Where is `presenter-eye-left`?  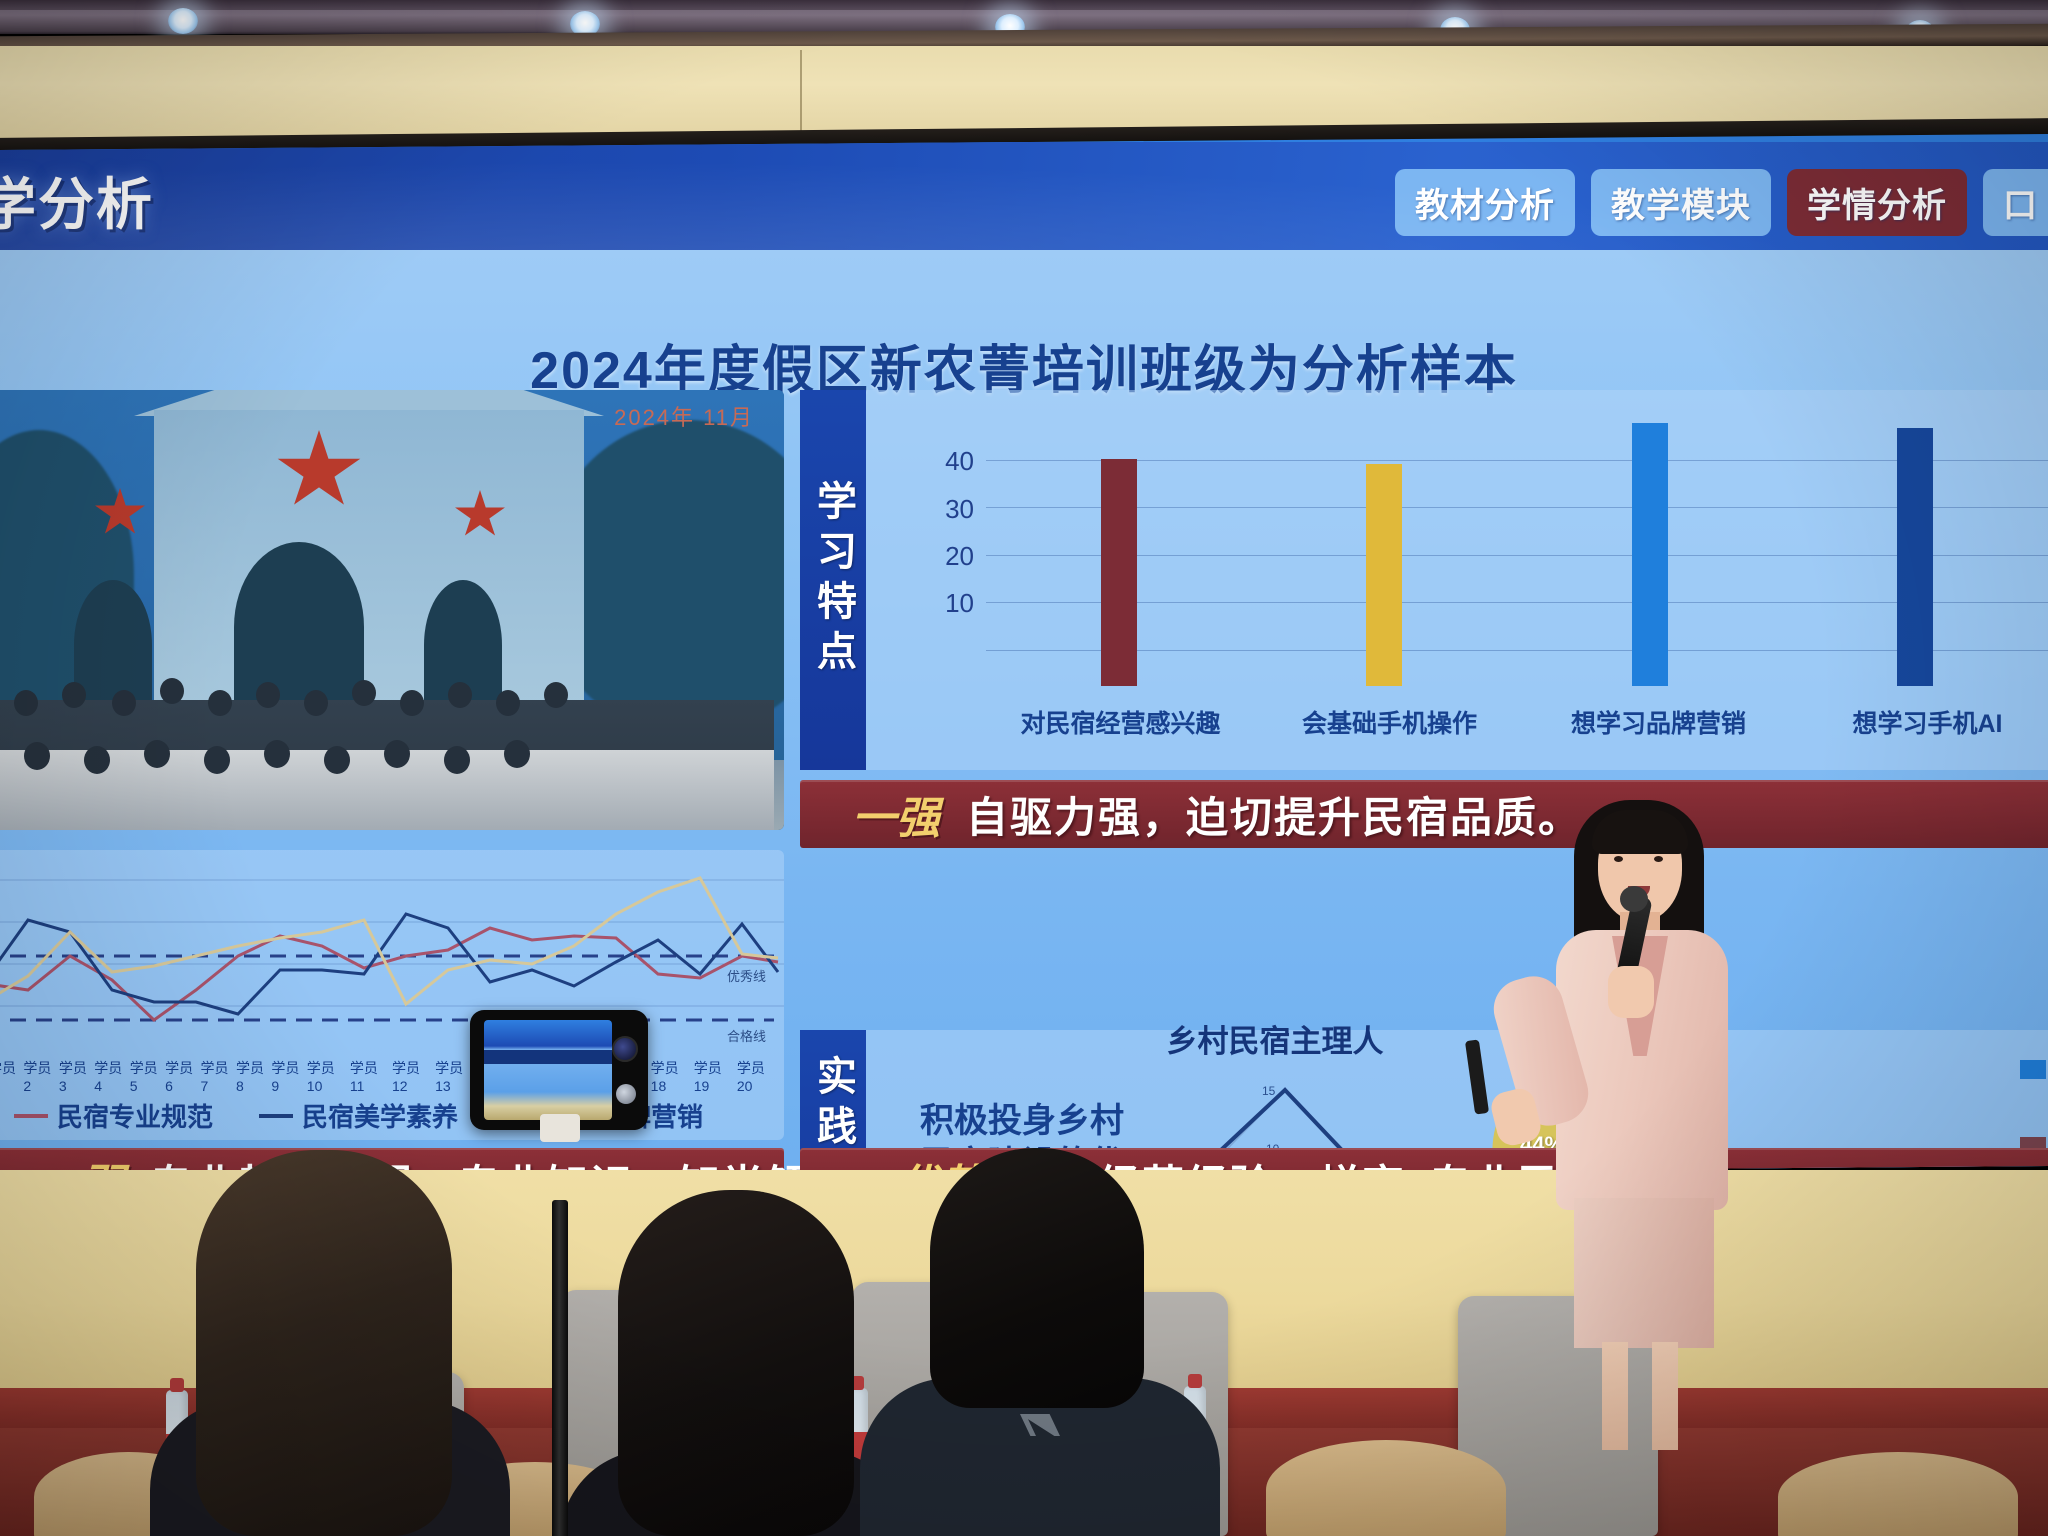
presenter-eye-left is located at coordinates (1618, 859).